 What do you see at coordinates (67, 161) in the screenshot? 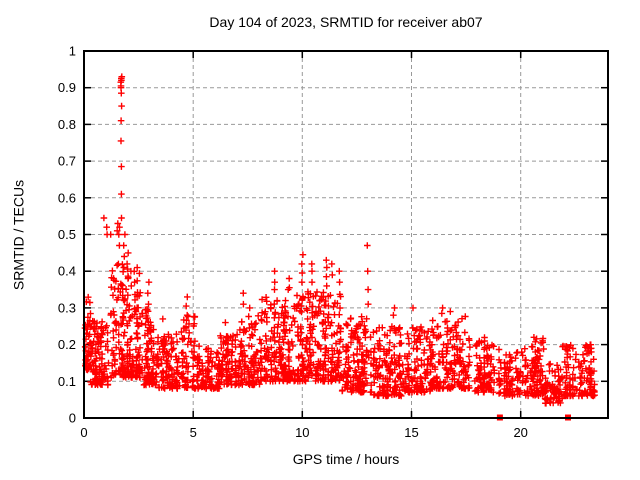
I see `svg-text: 0.7` at bounding box center [67, 161].